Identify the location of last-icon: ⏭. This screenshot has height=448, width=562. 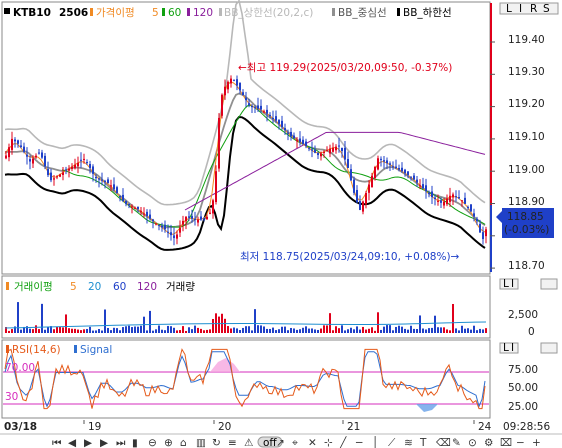
(121, 442).